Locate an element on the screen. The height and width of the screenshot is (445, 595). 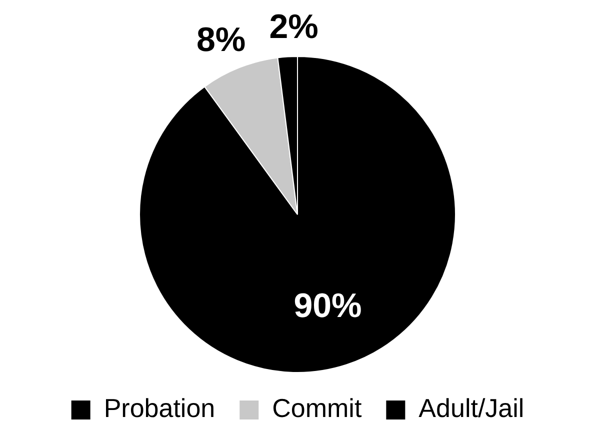
legend-label: Commit is located at coordinates (317, 408).